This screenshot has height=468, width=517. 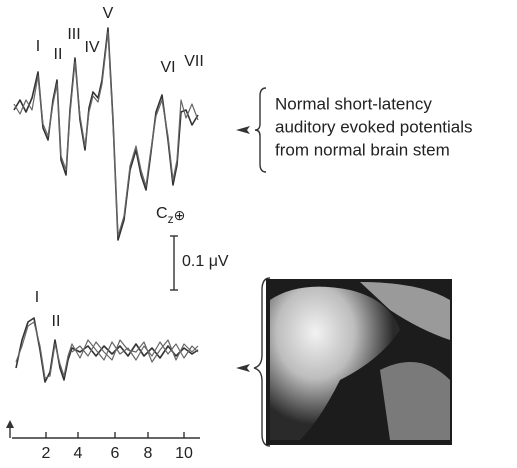 What do you see at coordinates (148, 453) in the screenshot?
I see `x-tick-label: 8` at bounding box center [148, 453].